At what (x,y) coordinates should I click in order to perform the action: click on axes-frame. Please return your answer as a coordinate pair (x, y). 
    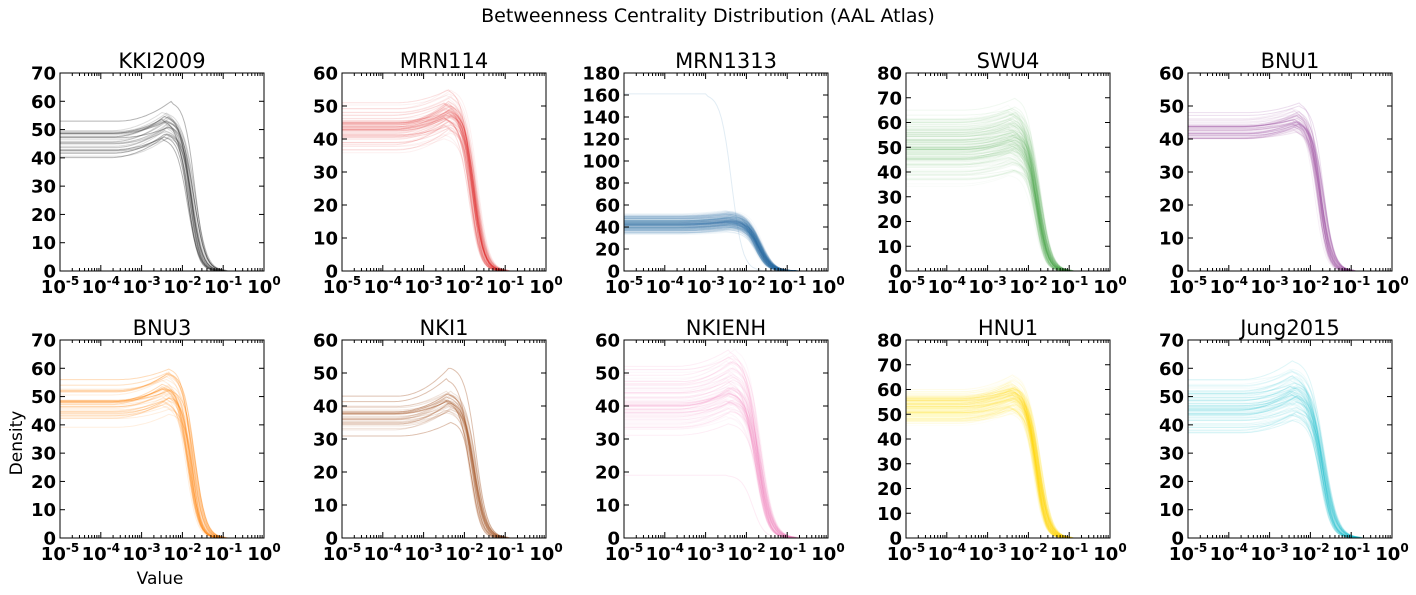
    Looking at the image, I should click on (444, 439).